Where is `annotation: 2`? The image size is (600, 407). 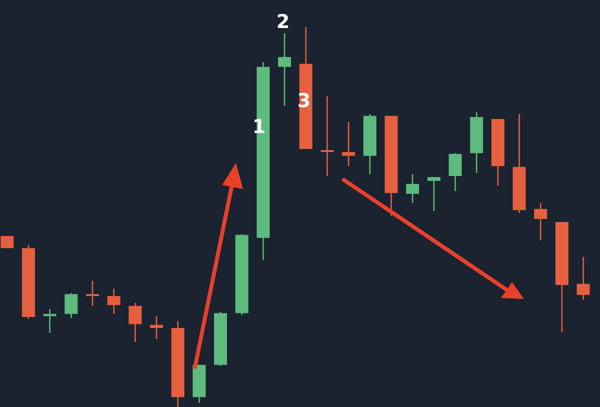
annotation: 2 is located at coordinates (283, 22).